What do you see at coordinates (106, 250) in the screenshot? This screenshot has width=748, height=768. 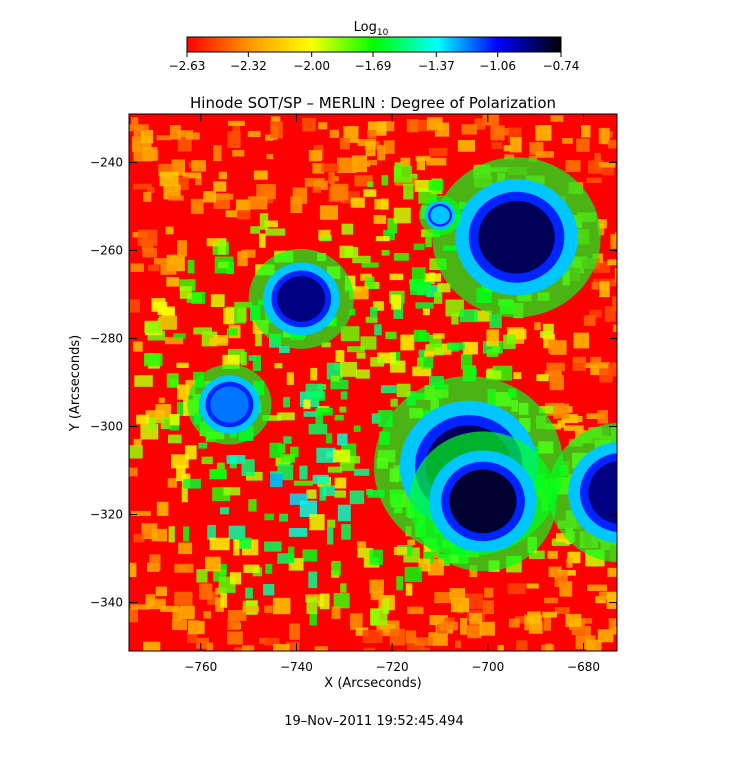 I see `y-tick-label: −260` at bounding box center [106, 250].